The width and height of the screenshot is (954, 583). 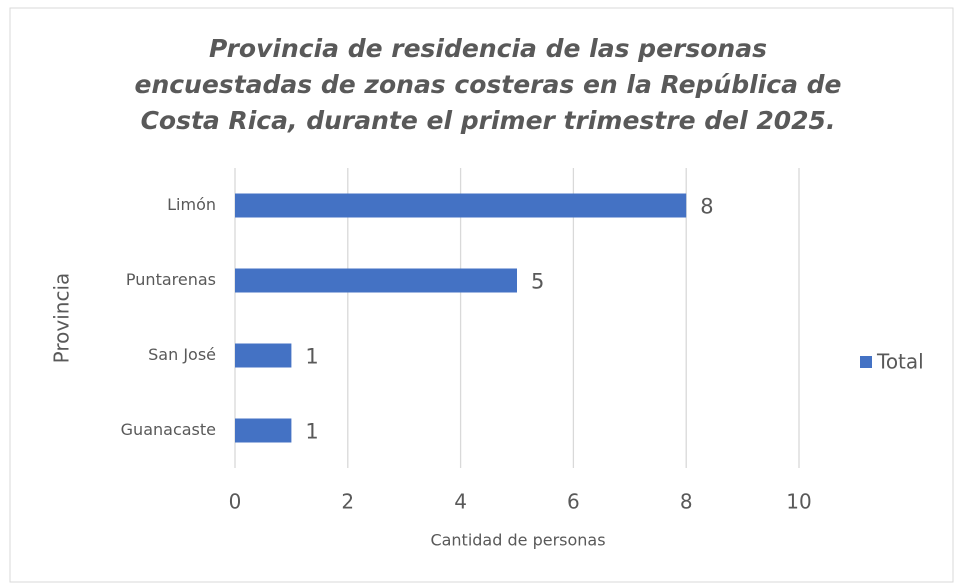 What do you see at coordinates (488, 48) in the screenshot?
I see `chart-title: Provincia de residencia de las personas` at bounding box center [488, 48].